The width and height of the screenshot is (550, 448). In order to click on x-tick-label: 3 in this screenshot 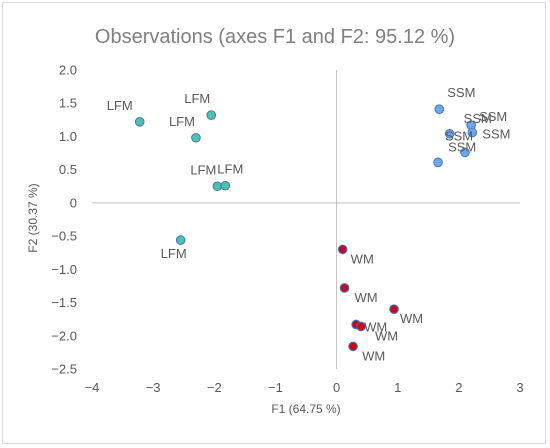, I will do `click(519, 387)`.